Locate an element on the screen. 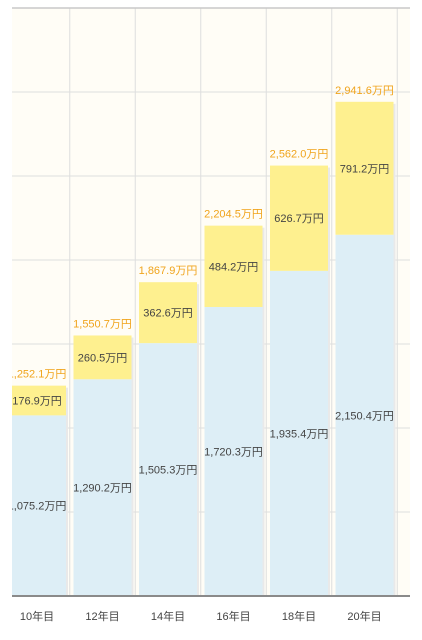 This screenshot has height=640, width=422. x-tick-label: 12年目 is located at coordinates (102, 616).